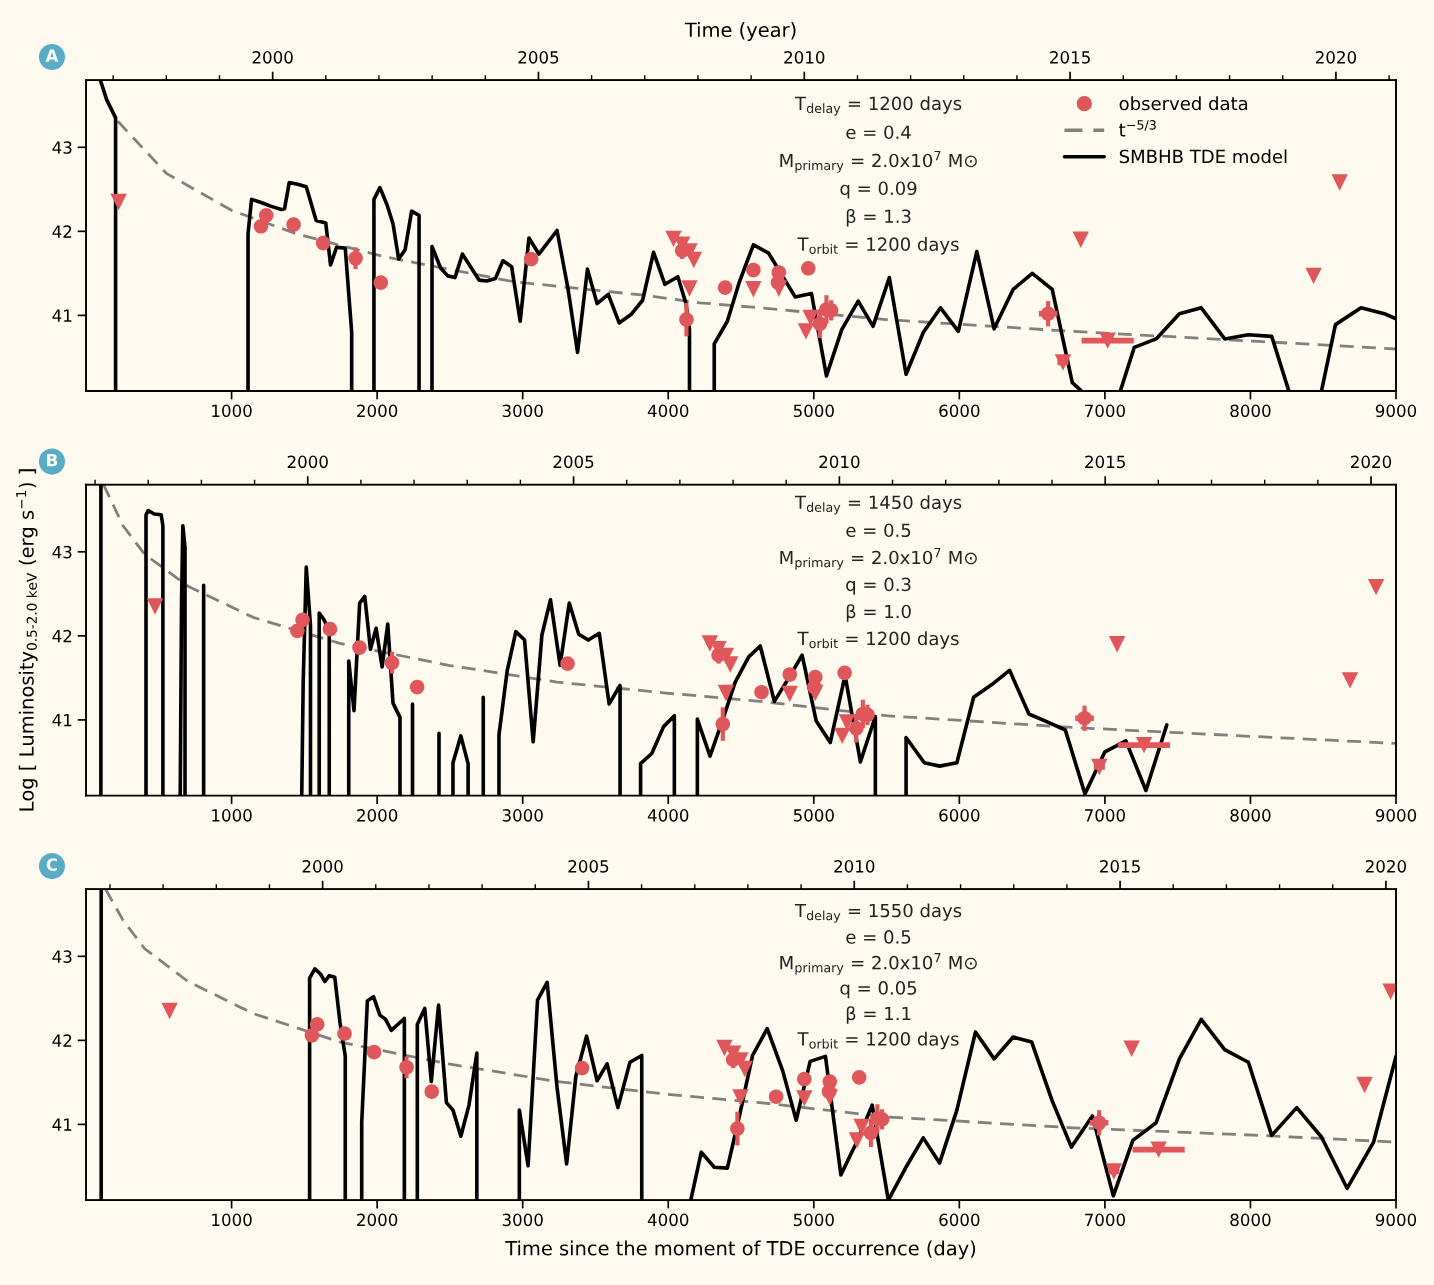 The height and width of the screenshot is (1285, 1434). I want to click on annotation: q = 0.3, so click(878, 586).